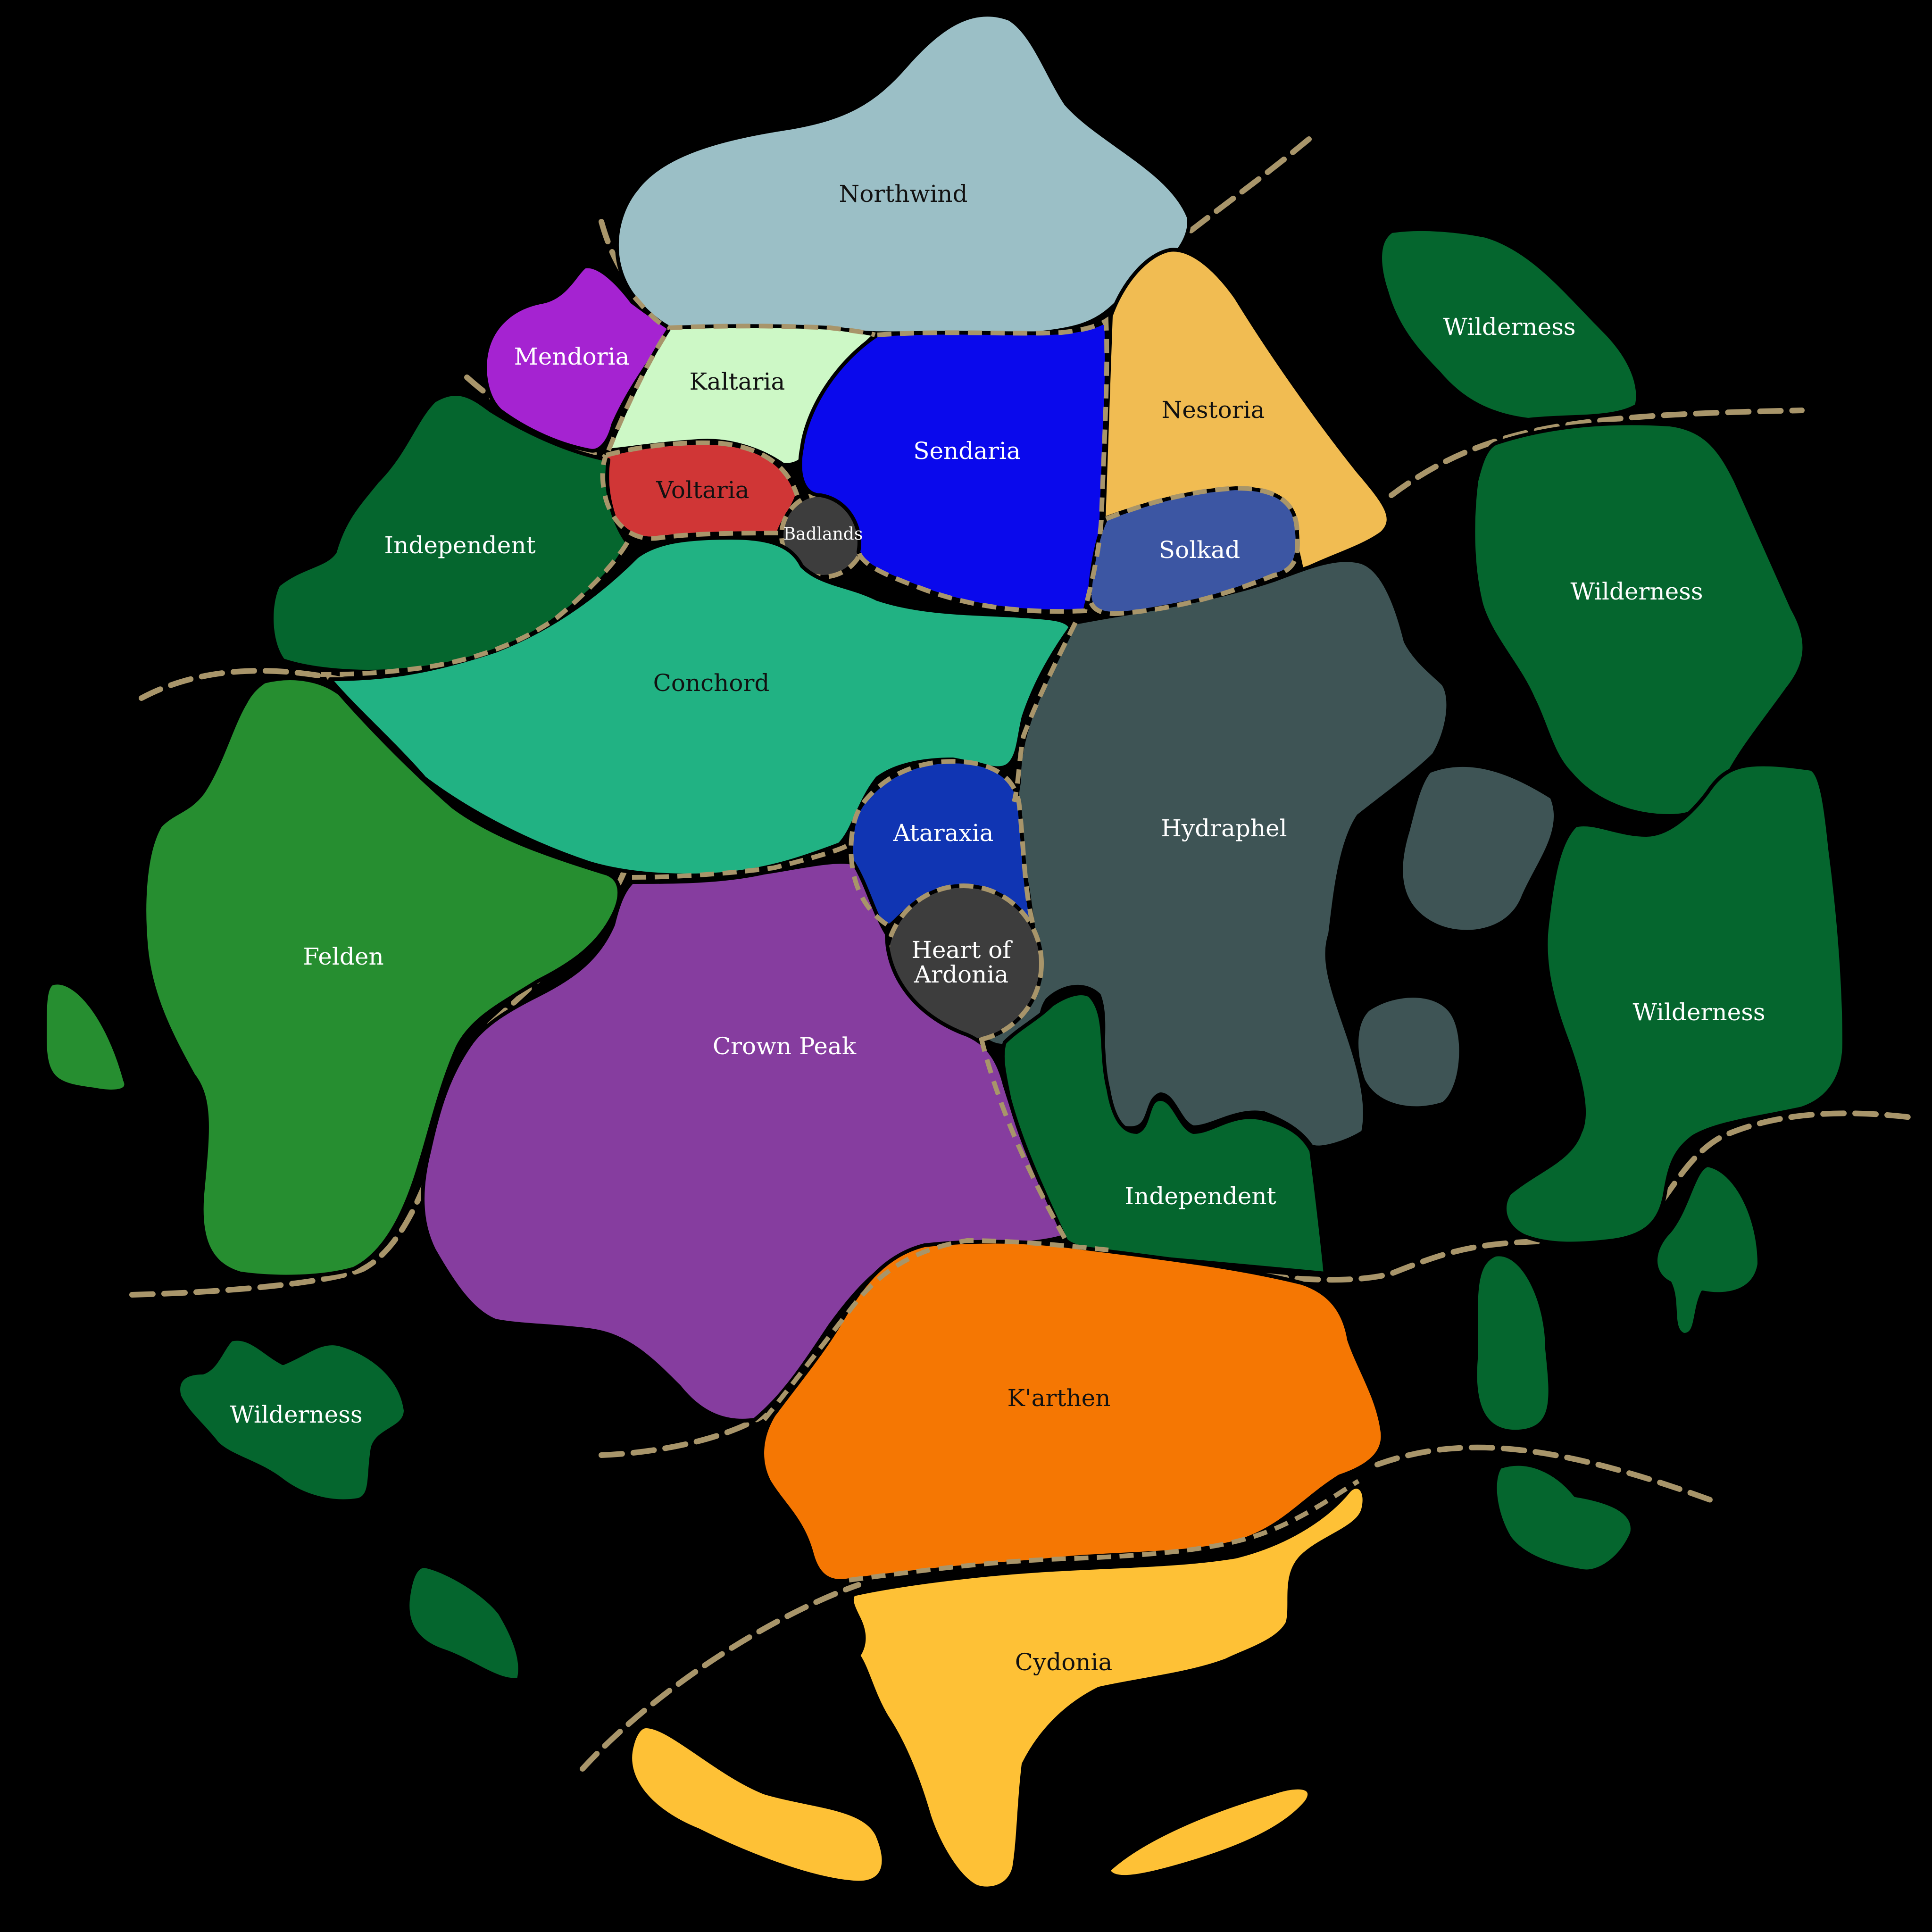  I want to click on island-cydonia-east, so click(1209, 1832).